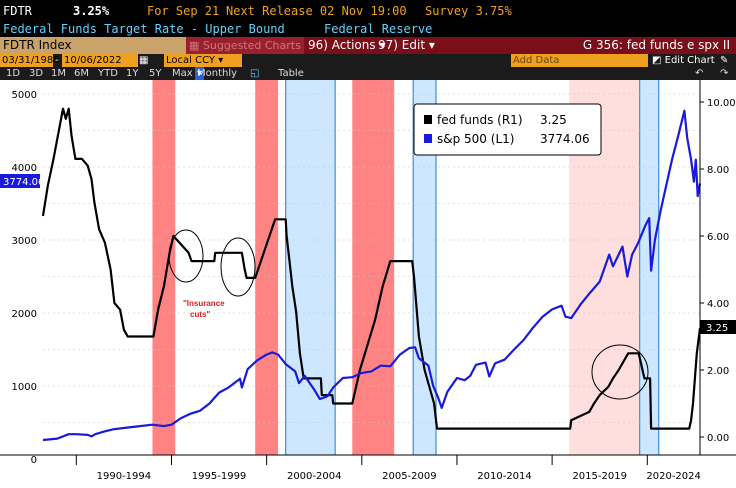  I want to click on line-chart-icon: ◱, so click(255, 73).